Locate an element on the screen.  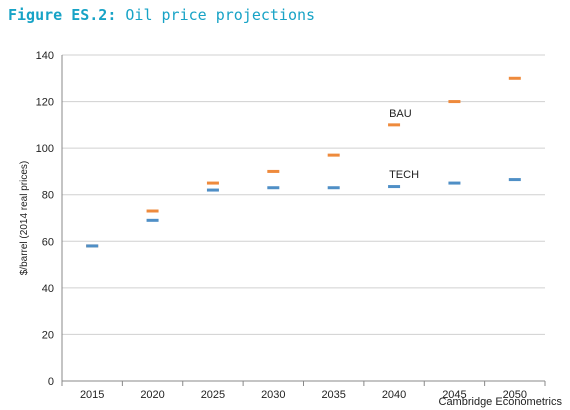
y-tick-label: 80 is located at coordinates (48, 196).